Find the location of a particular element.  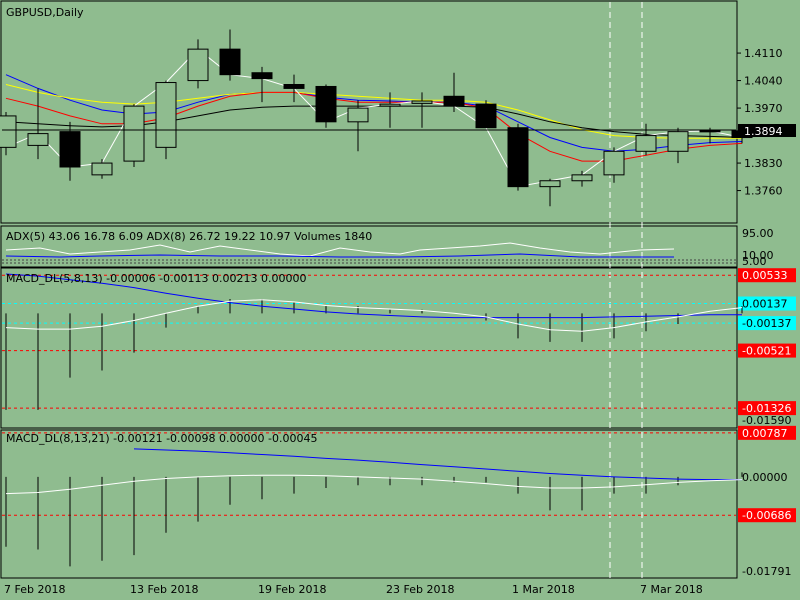

macd-slow-tick-min: -0.01791 is located at coordinates (766, 571).